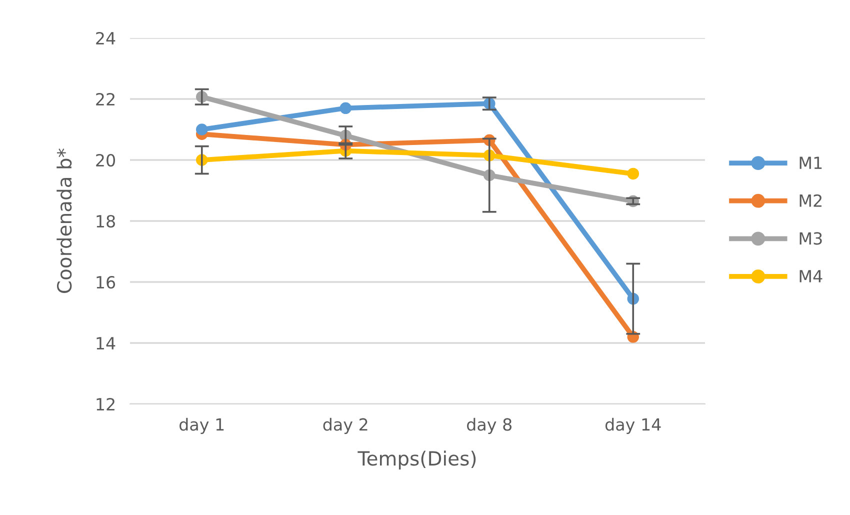 The height and width of the screenshot is (515, 850). Describe the element at coordinates (489, 426) in the screenshot. I see `x-tick-label: day 8` at that location.